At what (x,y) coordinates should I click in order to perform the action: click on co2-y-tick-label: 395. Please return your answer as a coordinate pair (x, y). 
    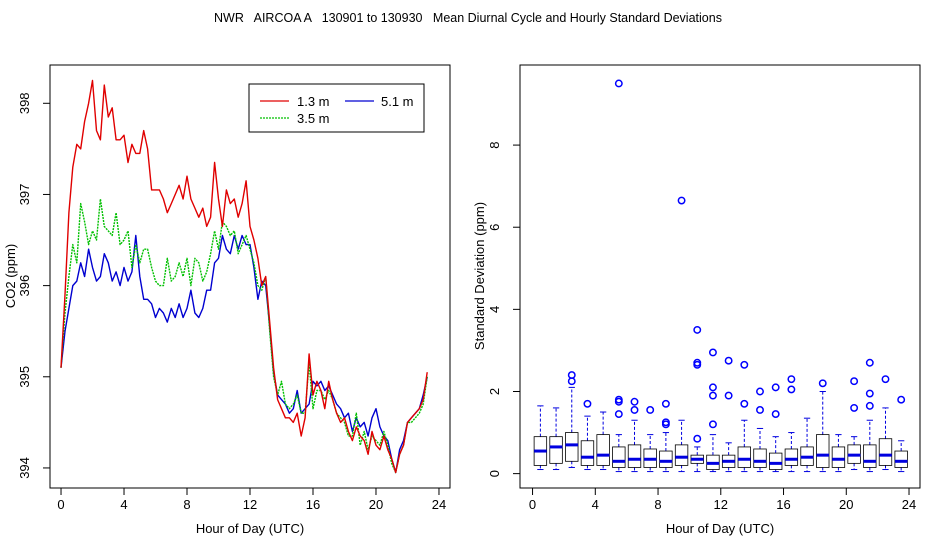
    Looking at the image, I should click on (24, 377).